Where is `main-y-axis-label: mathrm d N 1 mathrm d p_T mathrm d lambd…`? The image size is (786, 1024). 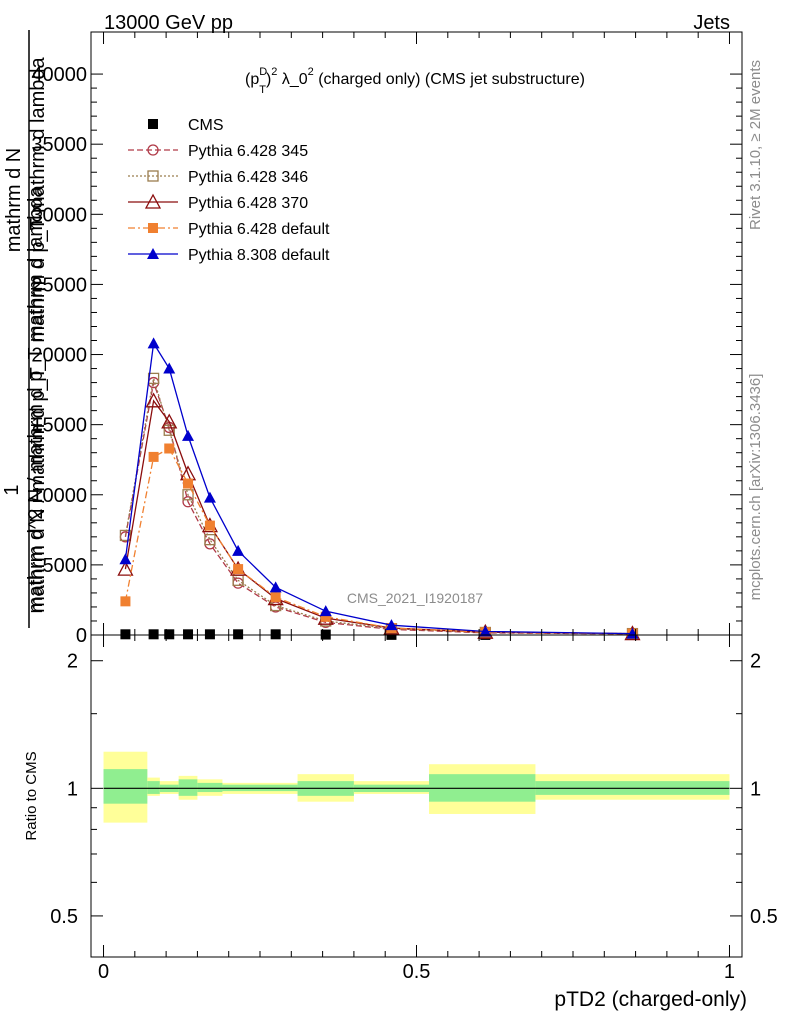
main-y-axis-label: mathrm d N 1 mathrm d p_T mathrm d lambd… is located at coordinates (25, 329).